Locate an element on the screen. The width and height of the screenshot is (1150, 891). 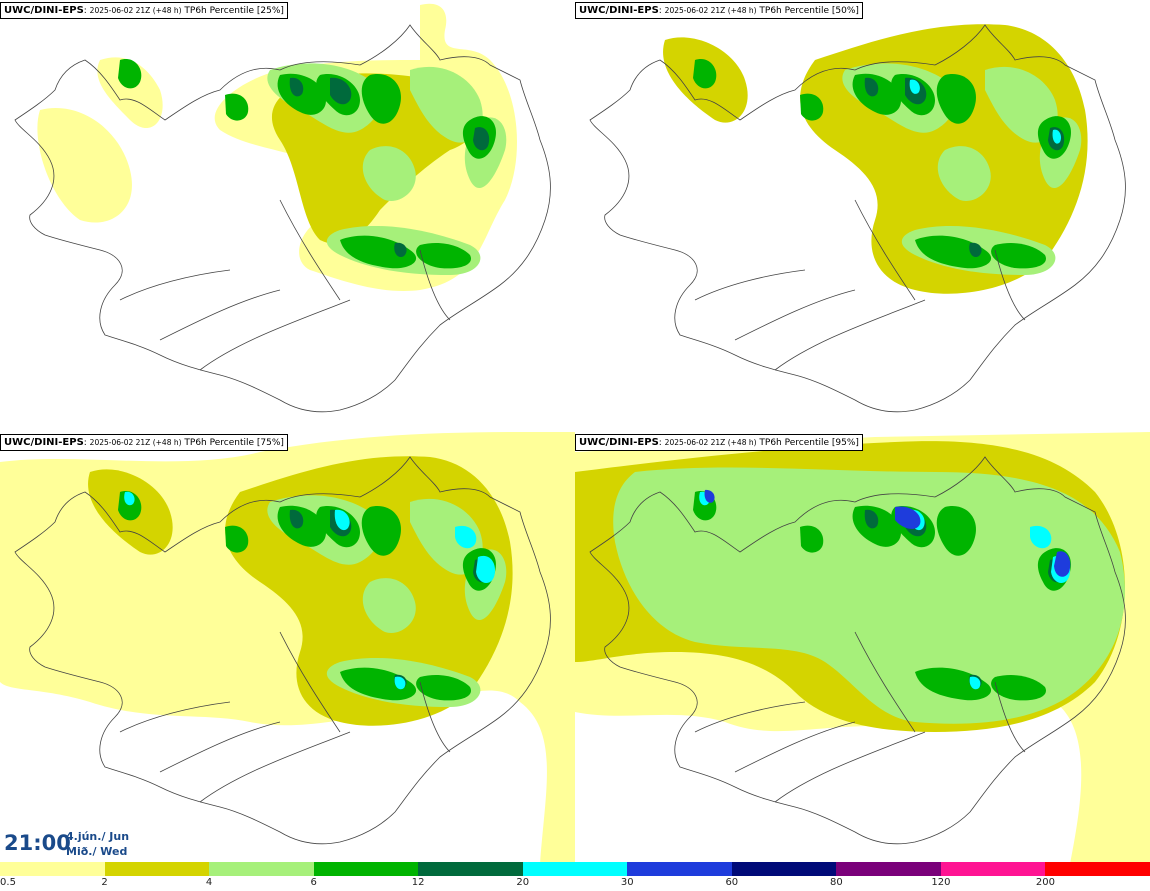
legend-tick-label: 80 is located at coordinates (836, 882).